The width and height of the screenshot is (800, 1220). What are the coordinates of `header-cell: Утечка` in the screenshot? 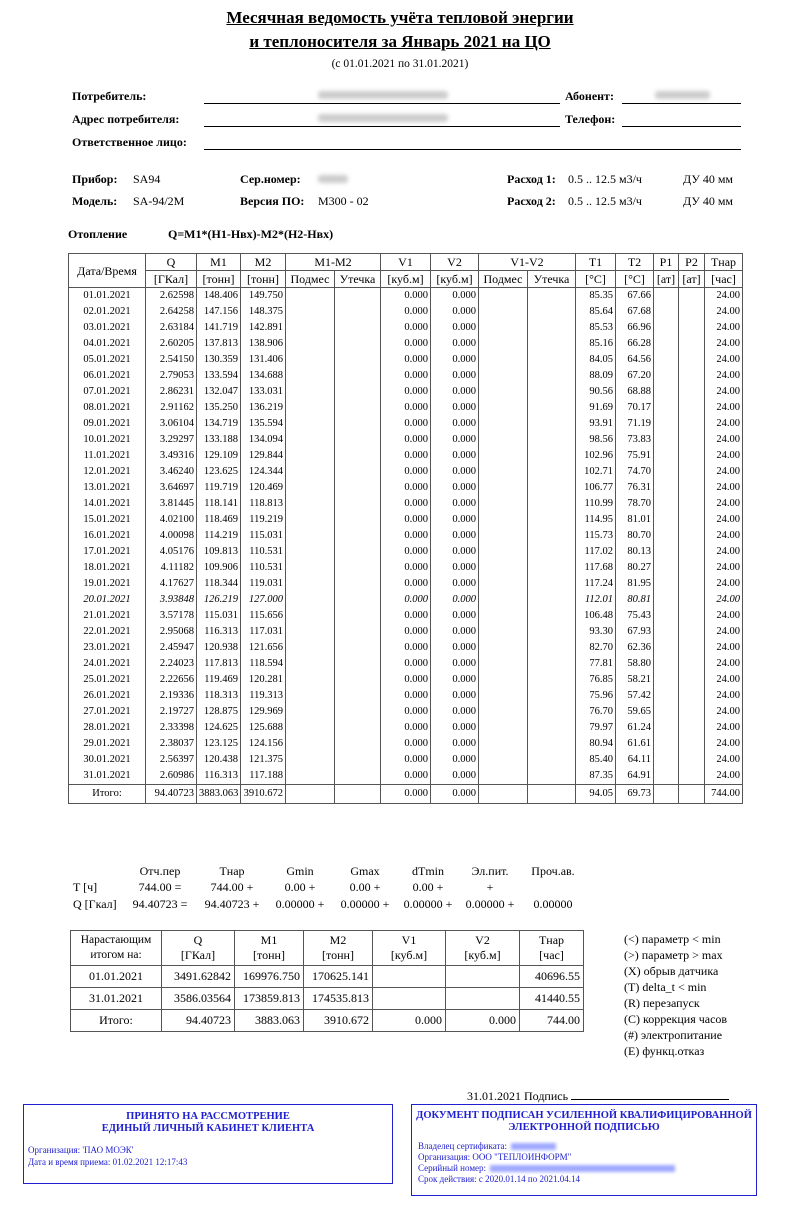 It's located at (357, 279).